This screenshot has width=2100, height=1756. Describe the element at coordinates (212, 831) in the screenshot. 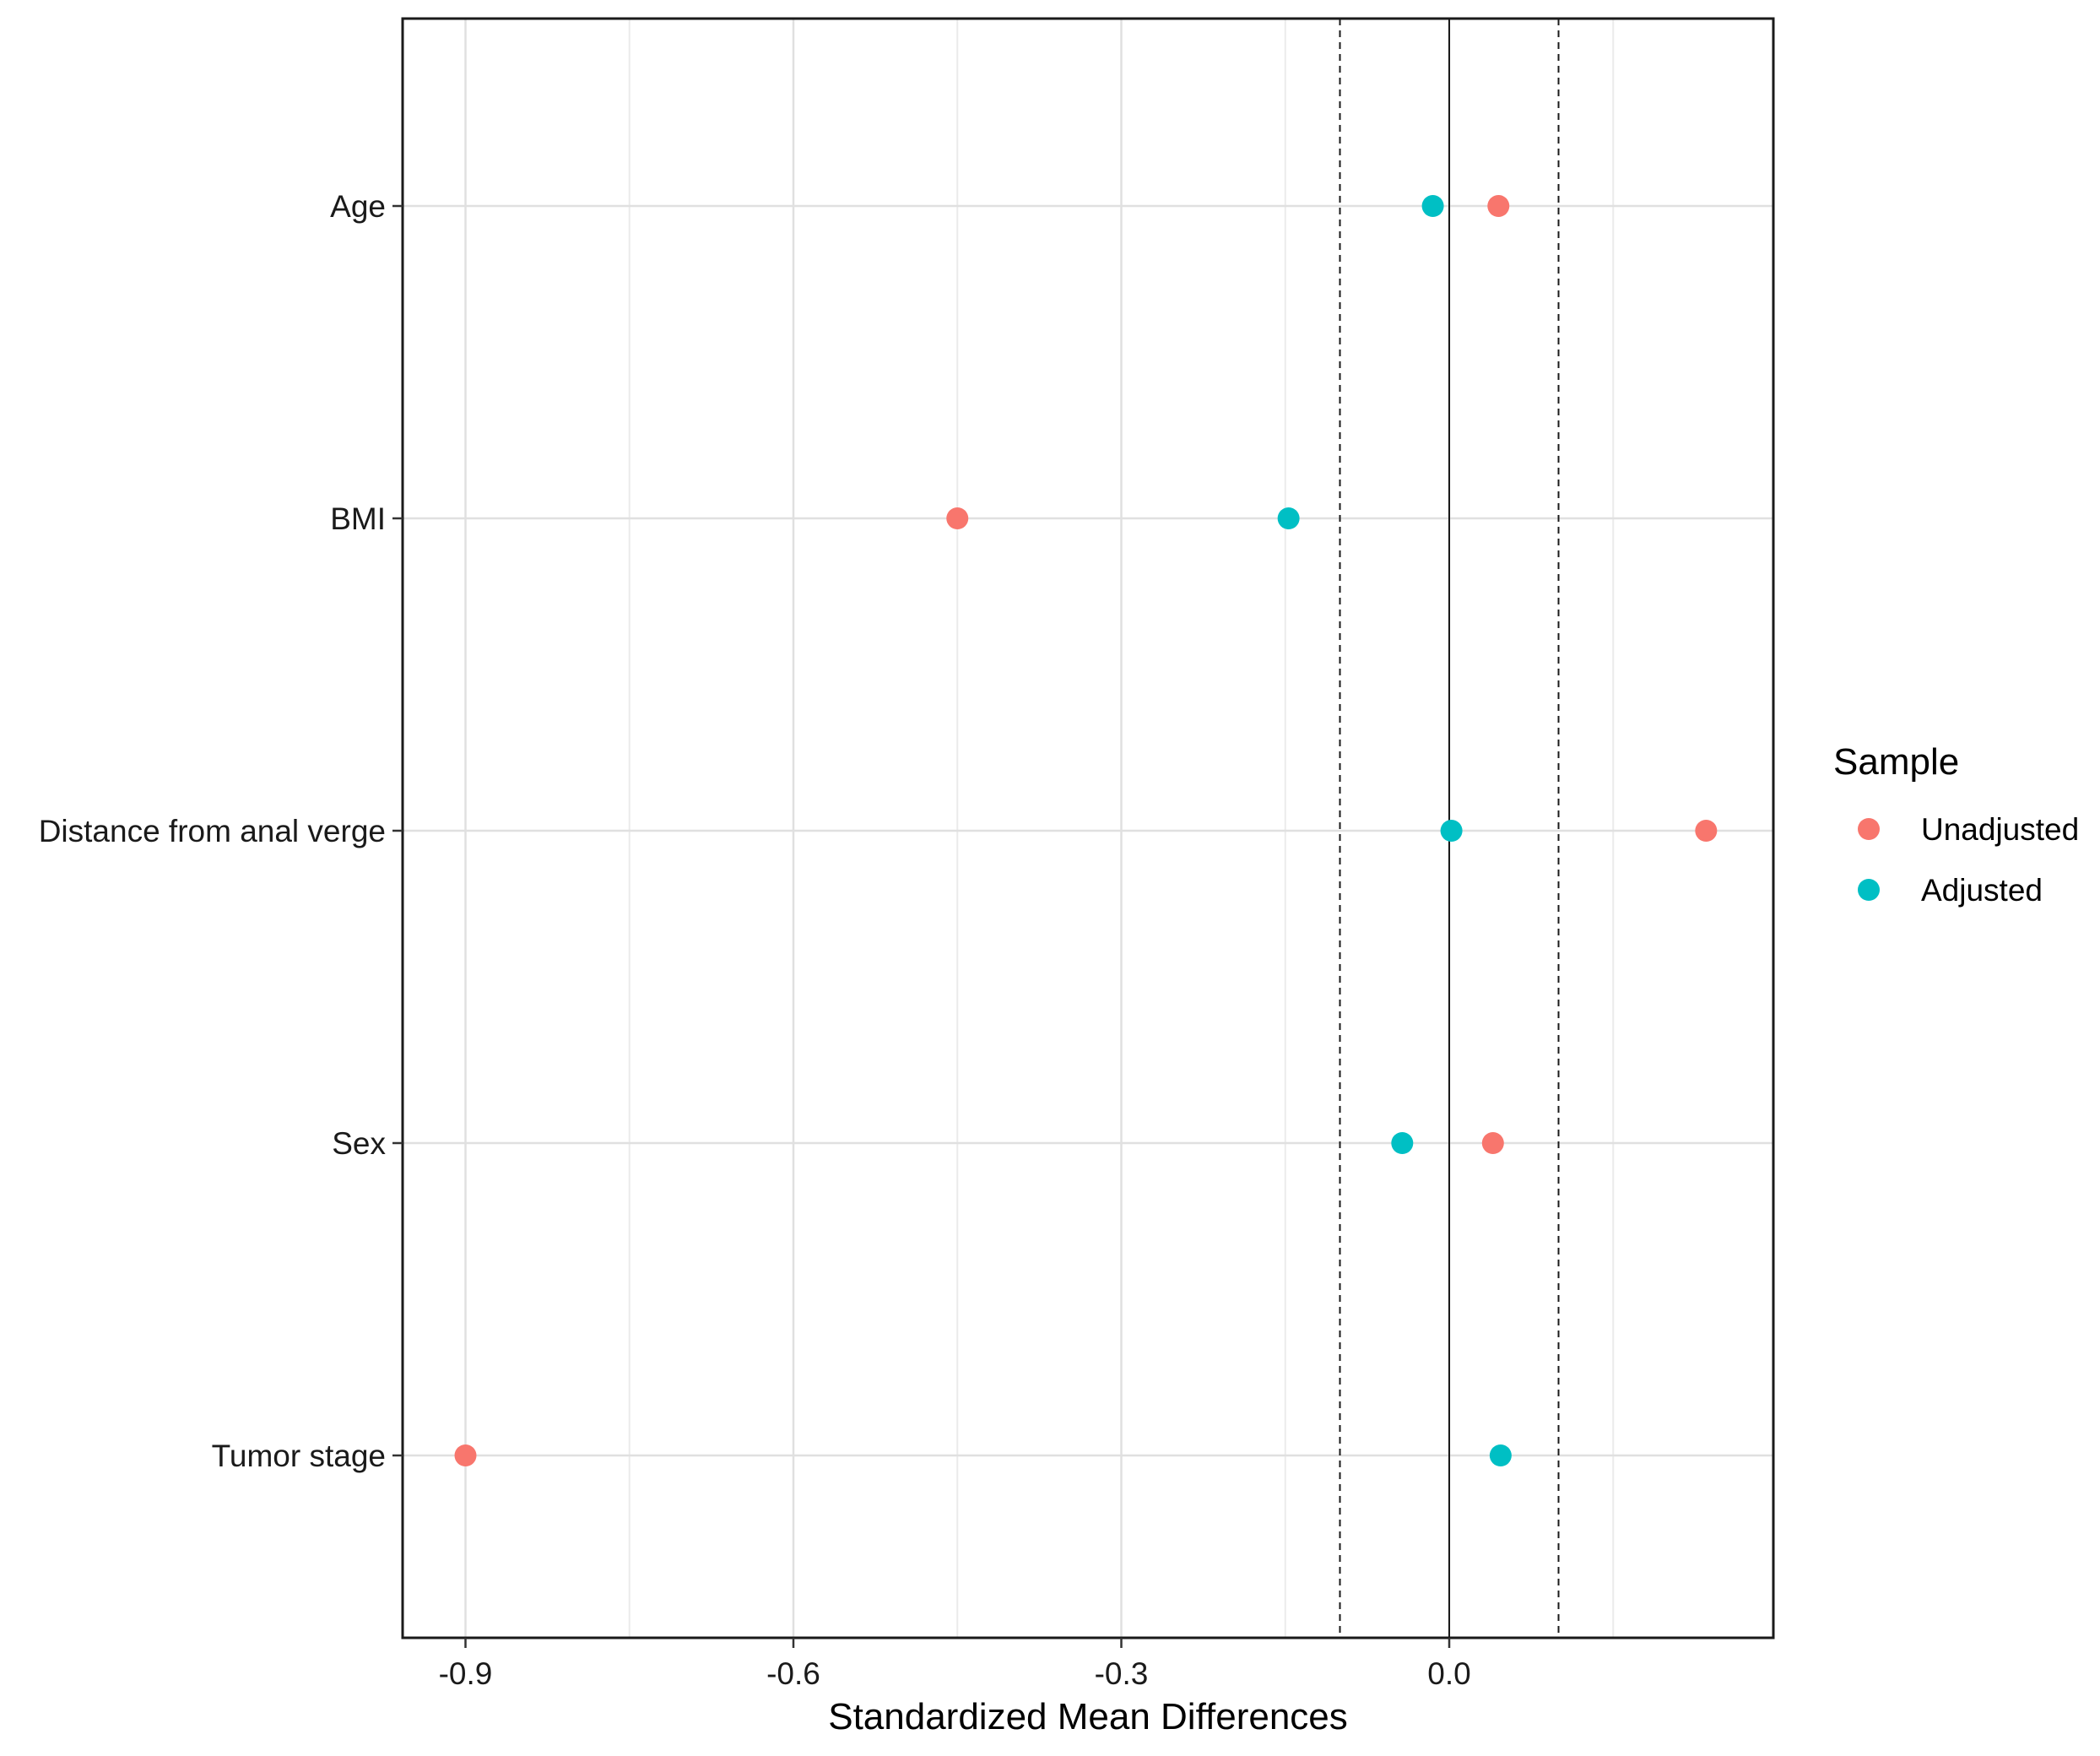

I see `y-tick-label: Distance from anal verge` at that location.